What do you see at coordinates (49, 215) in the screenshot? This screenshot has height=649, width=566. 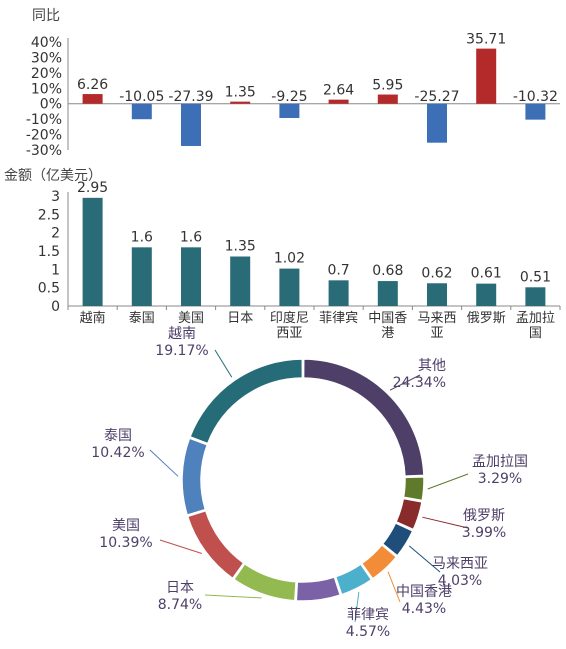 I see `amount-tick-label: 2.5` at bounding box center [49, 215].